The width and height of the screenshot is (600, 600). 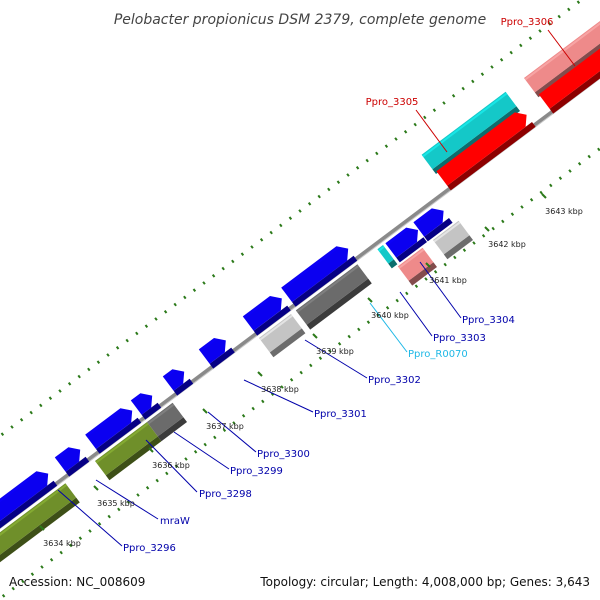 What do you see at coordinates (161, 414) in the screenshot?
I see `gene-bar-pseudo-1-highlight` at bounding box center [161, 414].